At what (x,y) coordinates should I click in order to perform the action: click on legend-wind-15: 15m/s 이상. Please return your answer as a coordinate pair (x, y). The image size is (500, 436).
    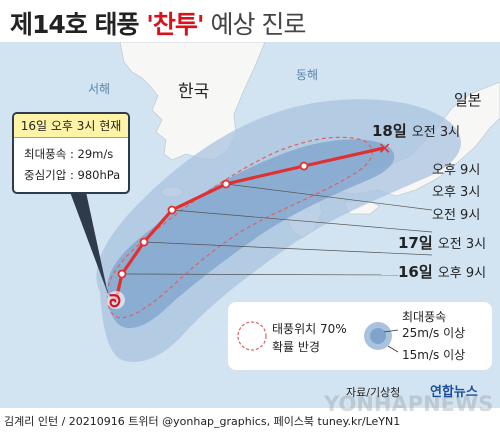
    Looking at the image, I should click on (434, 355).